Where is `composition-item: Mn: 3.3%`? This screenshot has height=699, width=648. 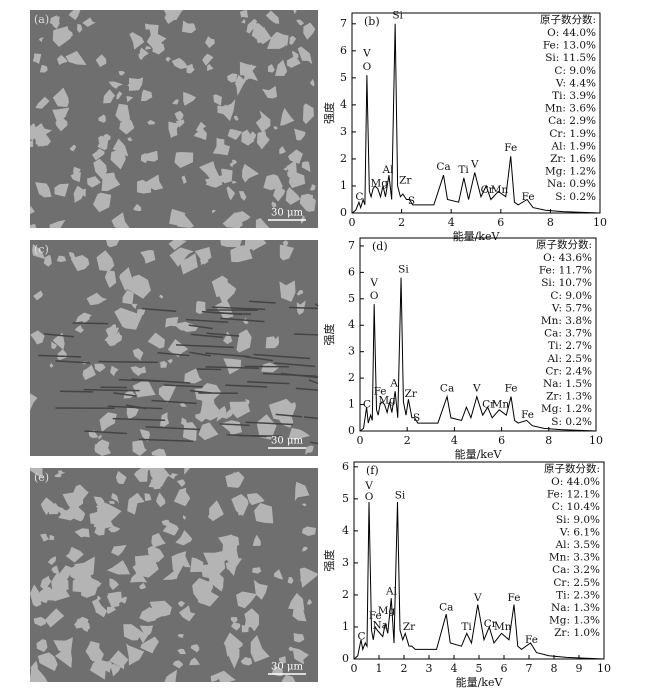
composition-item: Mn: 3.3% is located at coordinates (574, 558).